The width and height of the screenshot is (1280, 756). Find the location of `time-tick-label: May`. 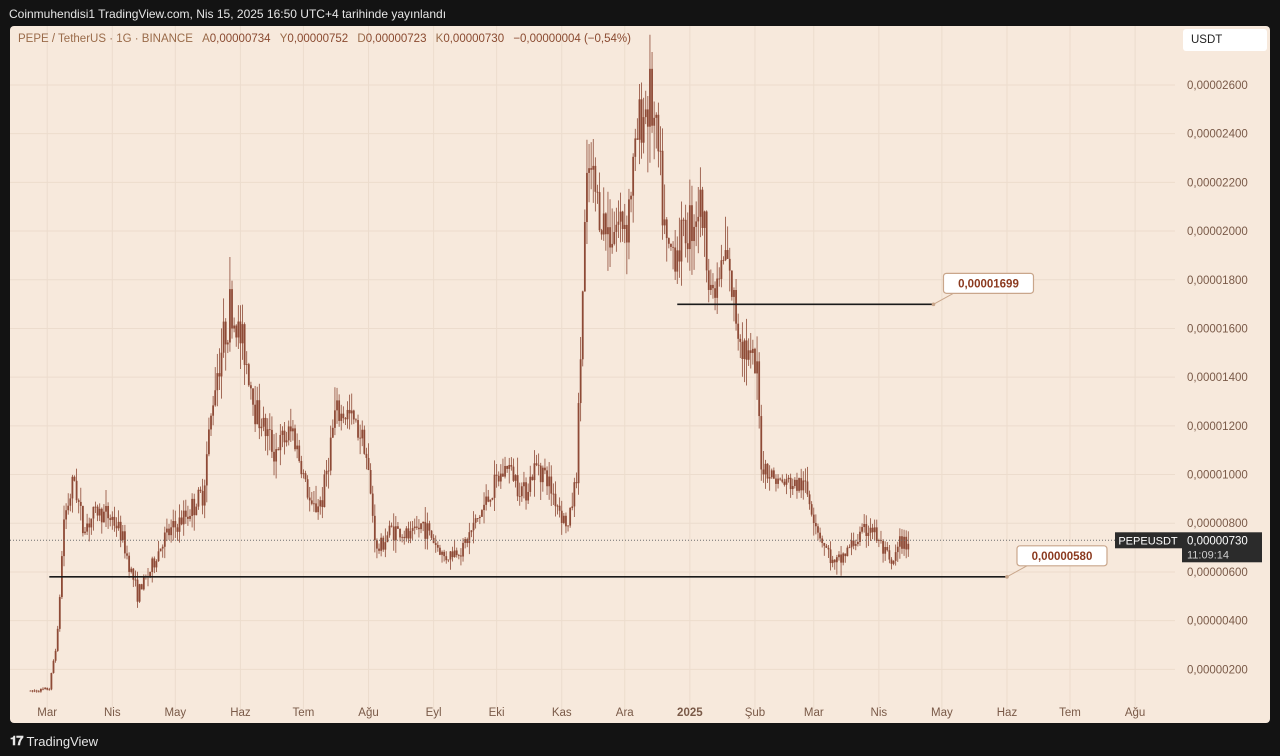

time-tick-label: May is located at coordinates (175, 713).